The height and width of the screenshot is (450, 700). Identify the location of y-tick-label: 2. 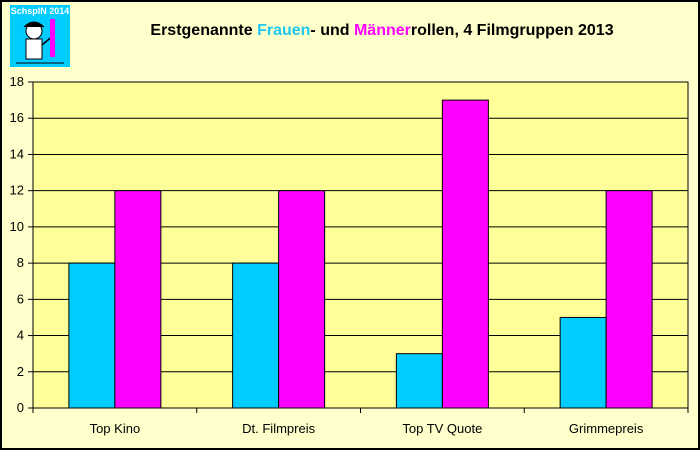
(20, 371).